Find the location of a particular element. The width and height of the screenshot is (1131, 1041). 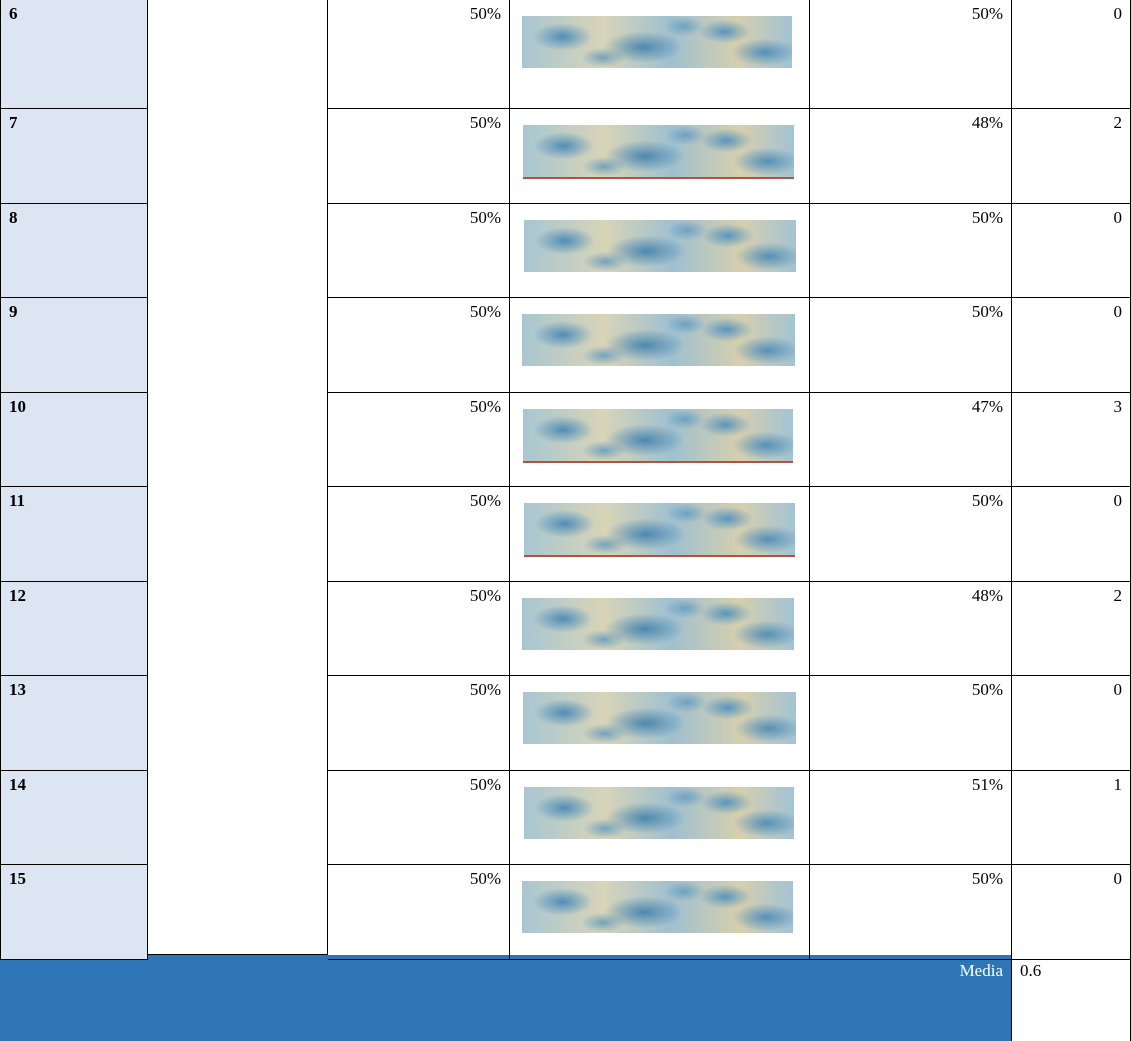

row-number: 6 is located at coordinates (74, 54).